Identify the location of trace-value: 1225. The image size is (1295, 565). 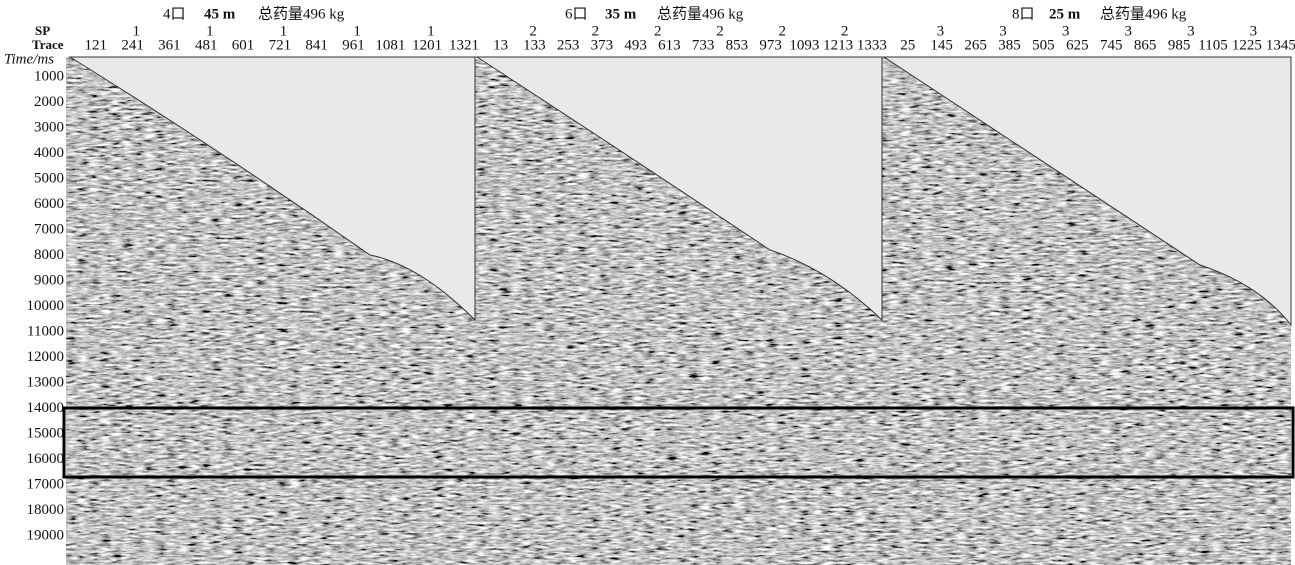
(1247, 45).